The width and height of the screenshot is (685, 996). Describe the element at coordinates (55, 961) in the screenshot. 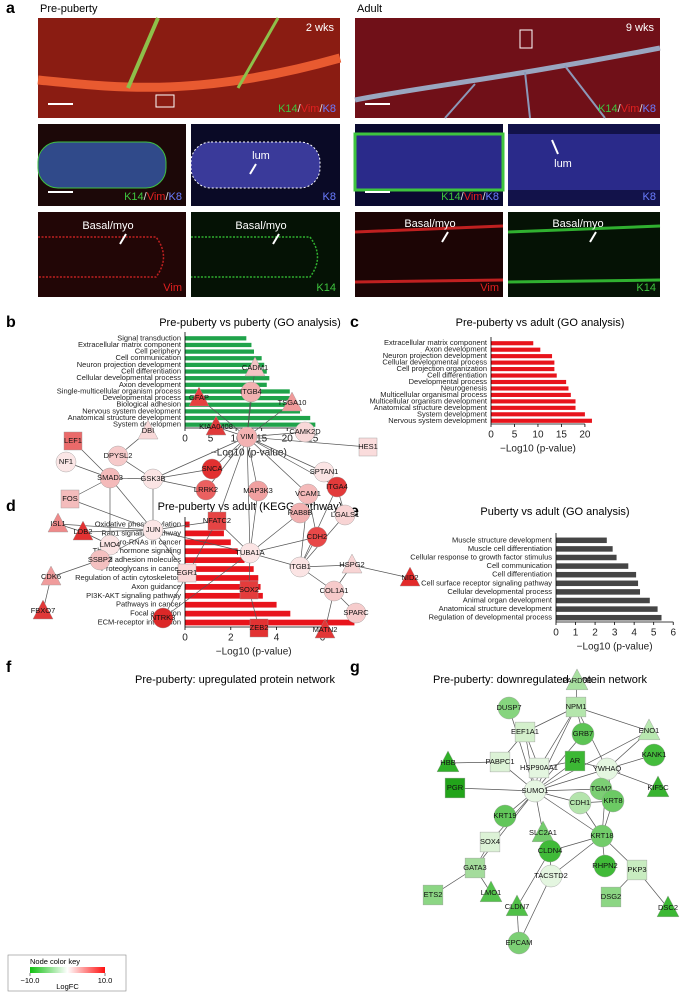

I see `color-key-title: Node color key` at that location.